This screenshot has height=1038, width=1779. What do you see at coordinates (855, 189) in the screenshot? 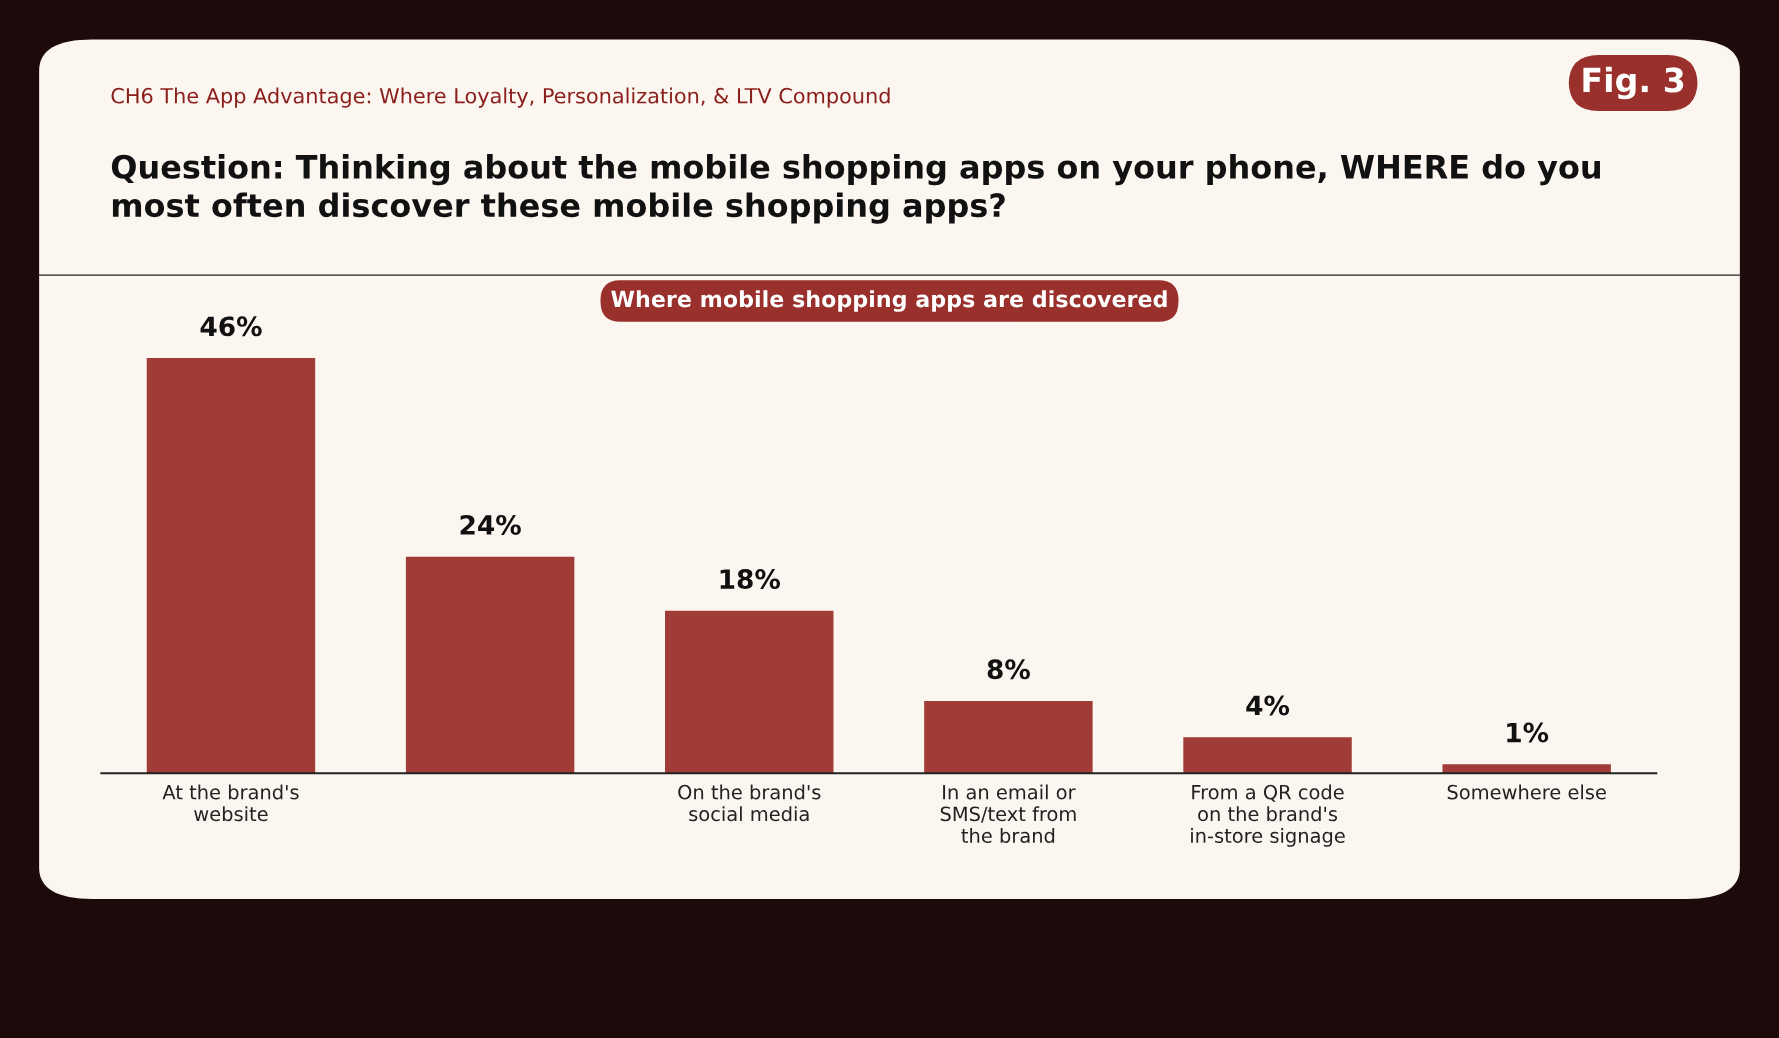
I see `chart-title: Question: Thinking about the mobile shopping apps on your phone, WHERE do you most often discover these mobile shopping apps?` at bounding box center [855, 189].